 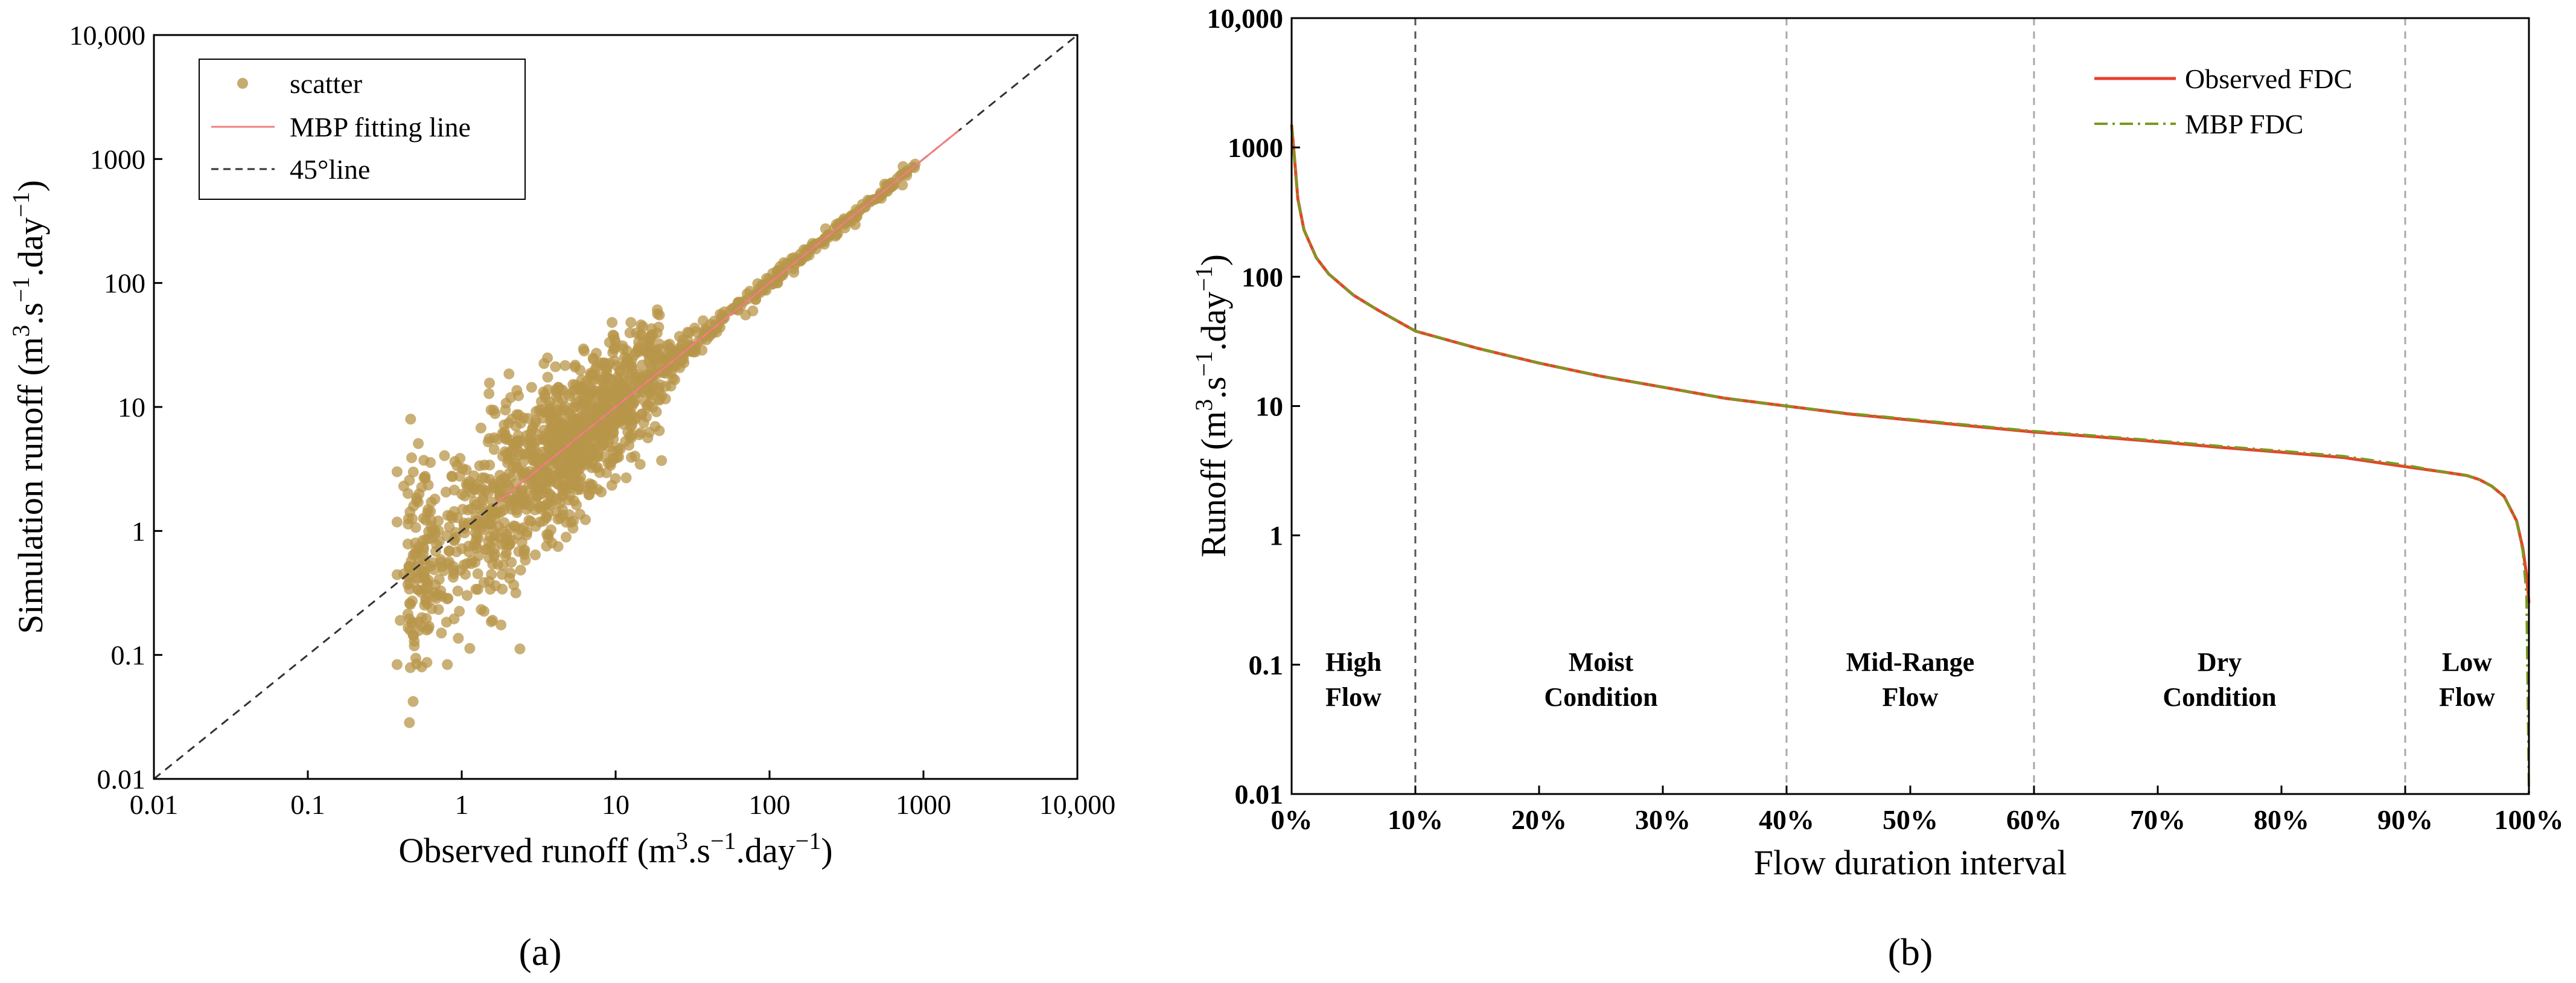 I want to click on legend-label-45: 45°line, so click(x=330, y=169).